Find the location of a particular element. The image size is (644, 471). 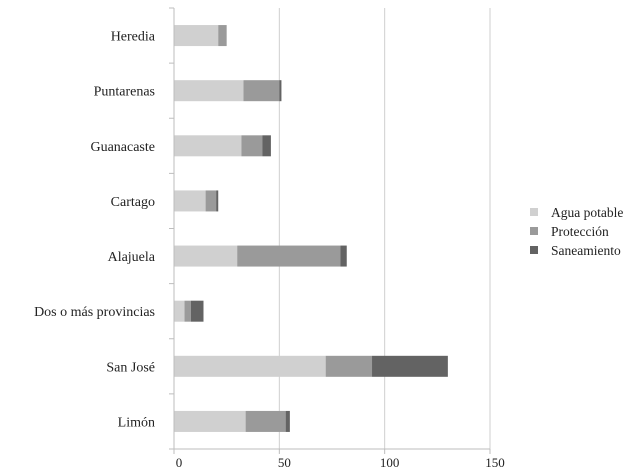

category-label: Dos o más provincias is located at coordinates (94, 312).